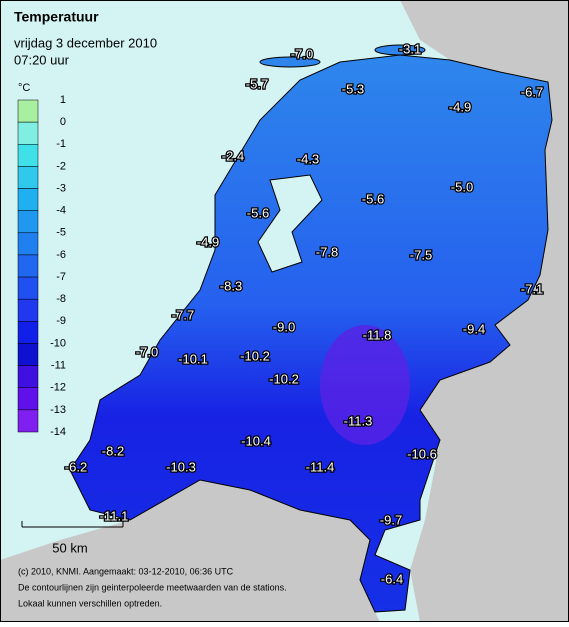 The width and height of the screenshot is (569, 627). Describe the element at coordinates (474, 328) in the screenshot. I see `station-temperature: -9.4` at that location.